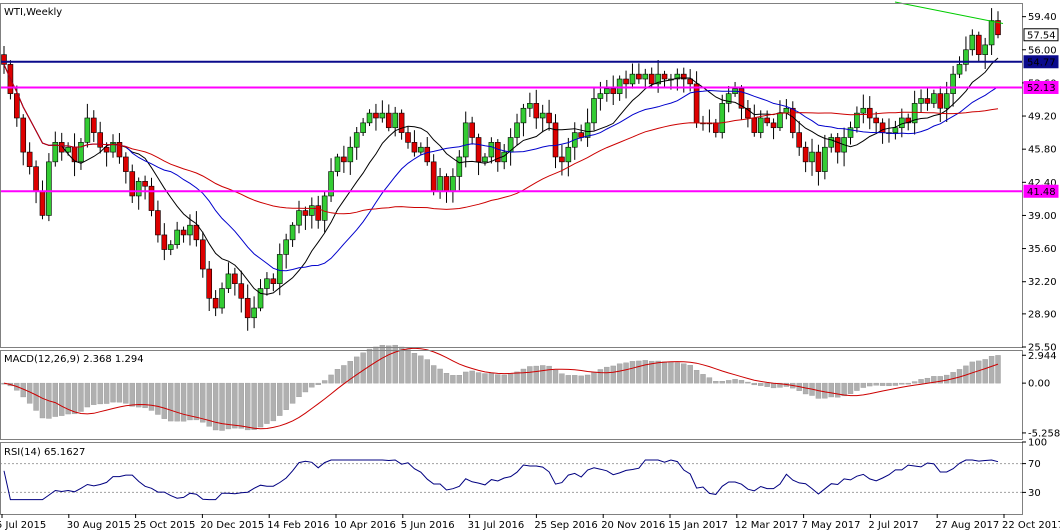 The width and height of the screenshot is (1060, 532). Describe the element at coordinates (99, 525) in the screenshot. I see `x-tick-label: 30 Aug 2015` at that location.